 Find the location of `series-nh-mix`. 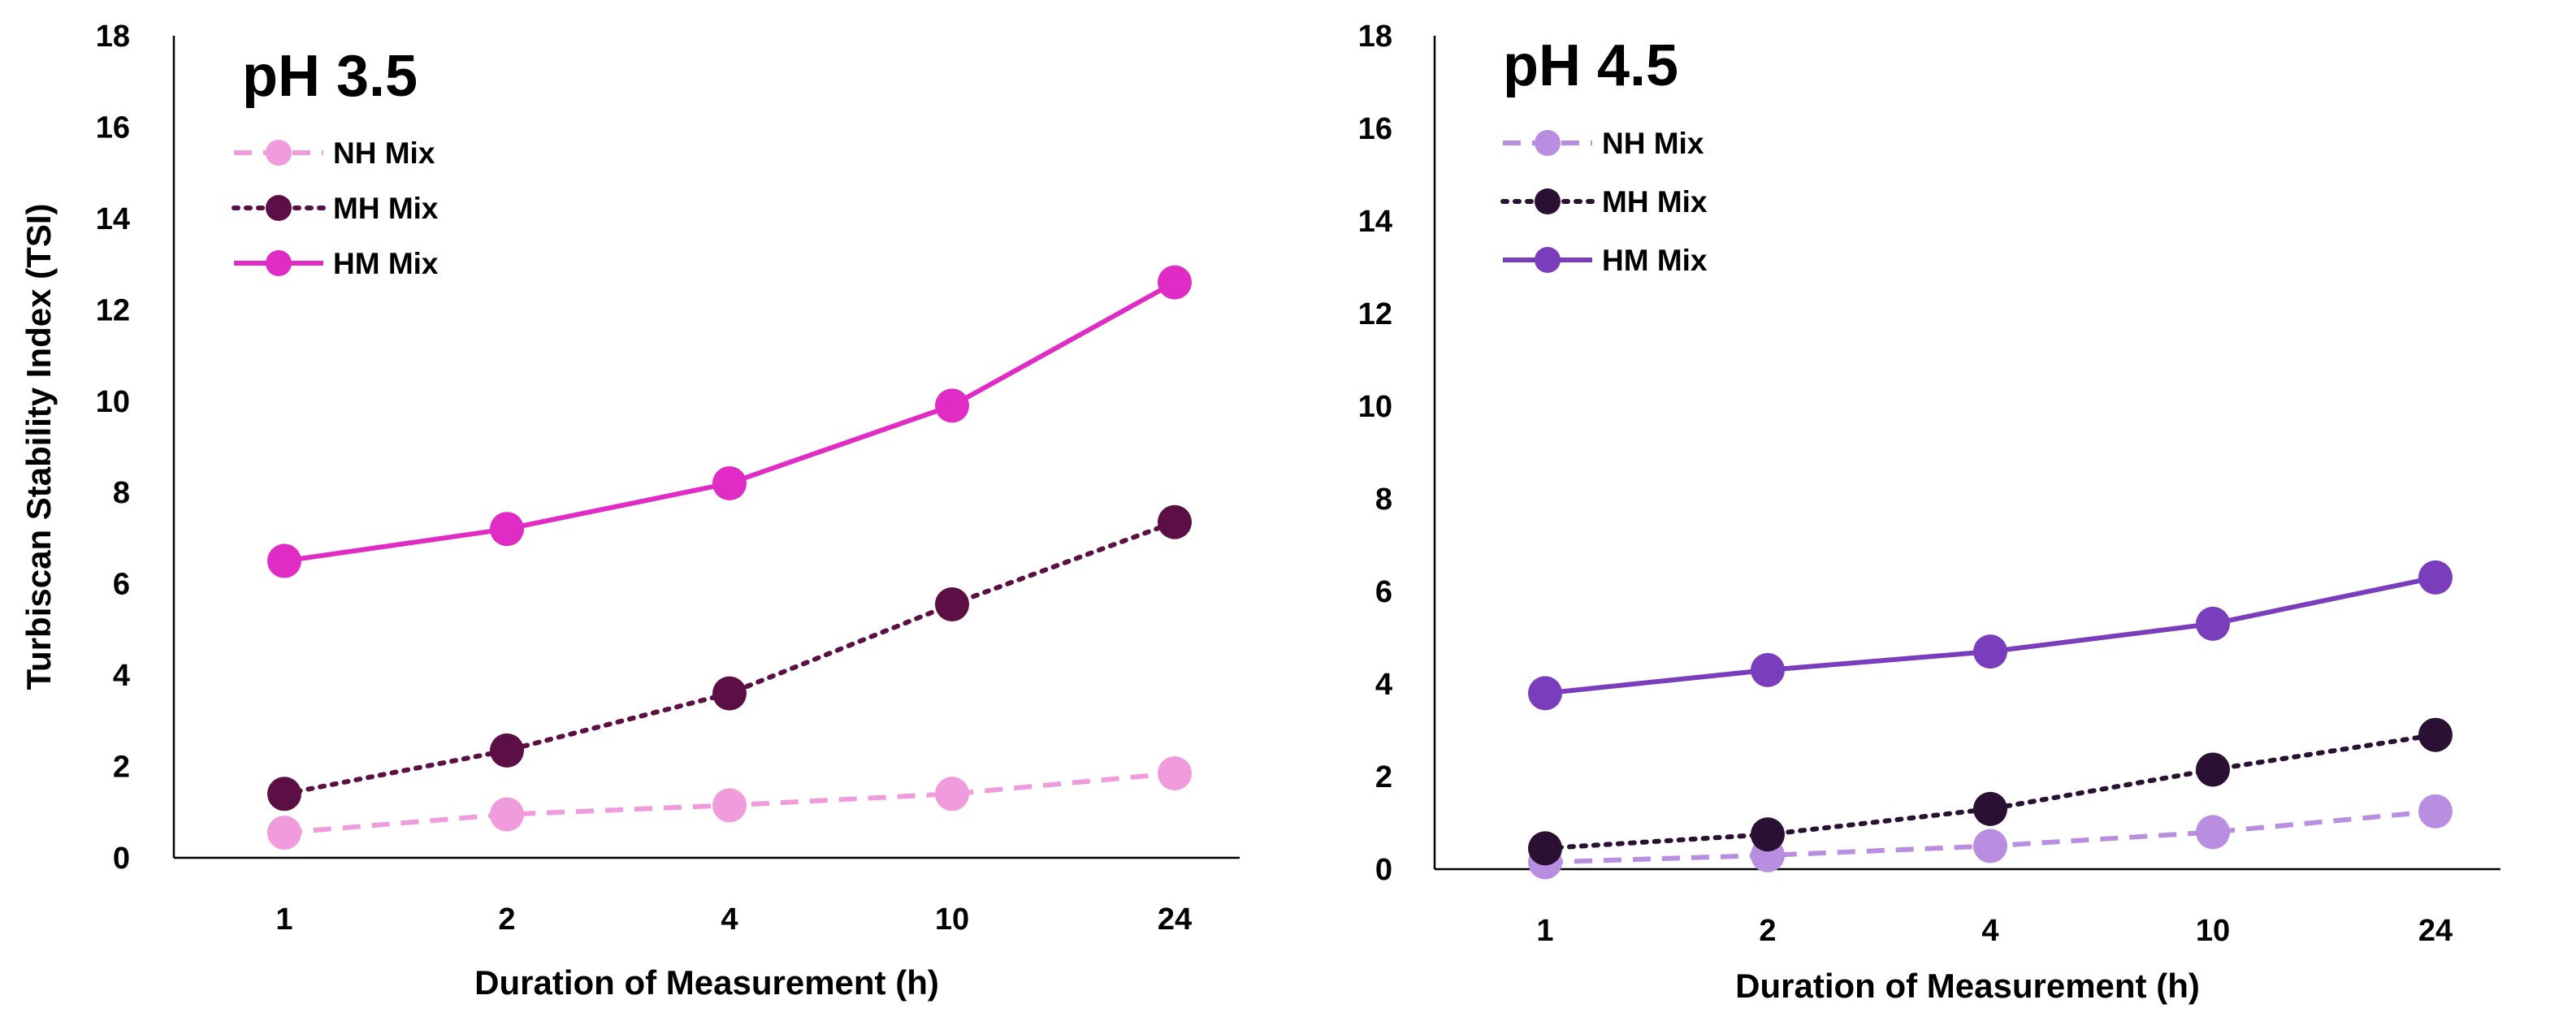

series-nh-mix is located at coordinates (729, 802).